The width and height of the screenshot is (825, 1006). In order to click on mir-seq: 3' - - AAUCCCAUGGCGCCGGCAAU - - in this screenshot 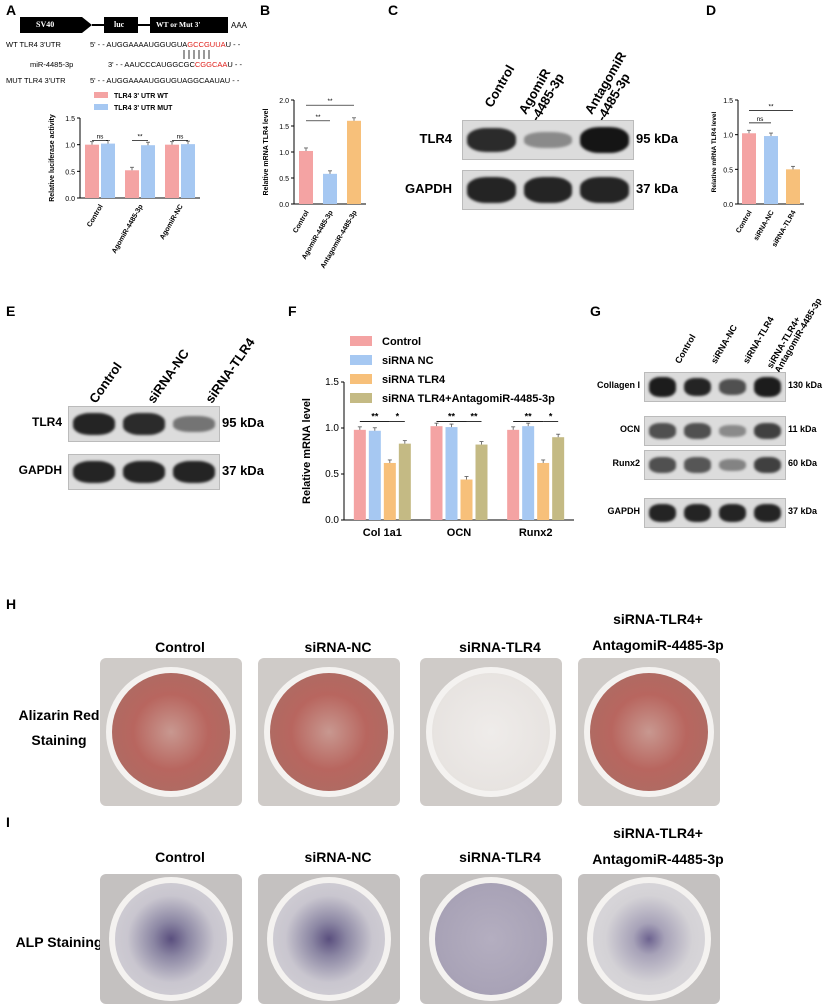, I will do `click(175, 64)`.